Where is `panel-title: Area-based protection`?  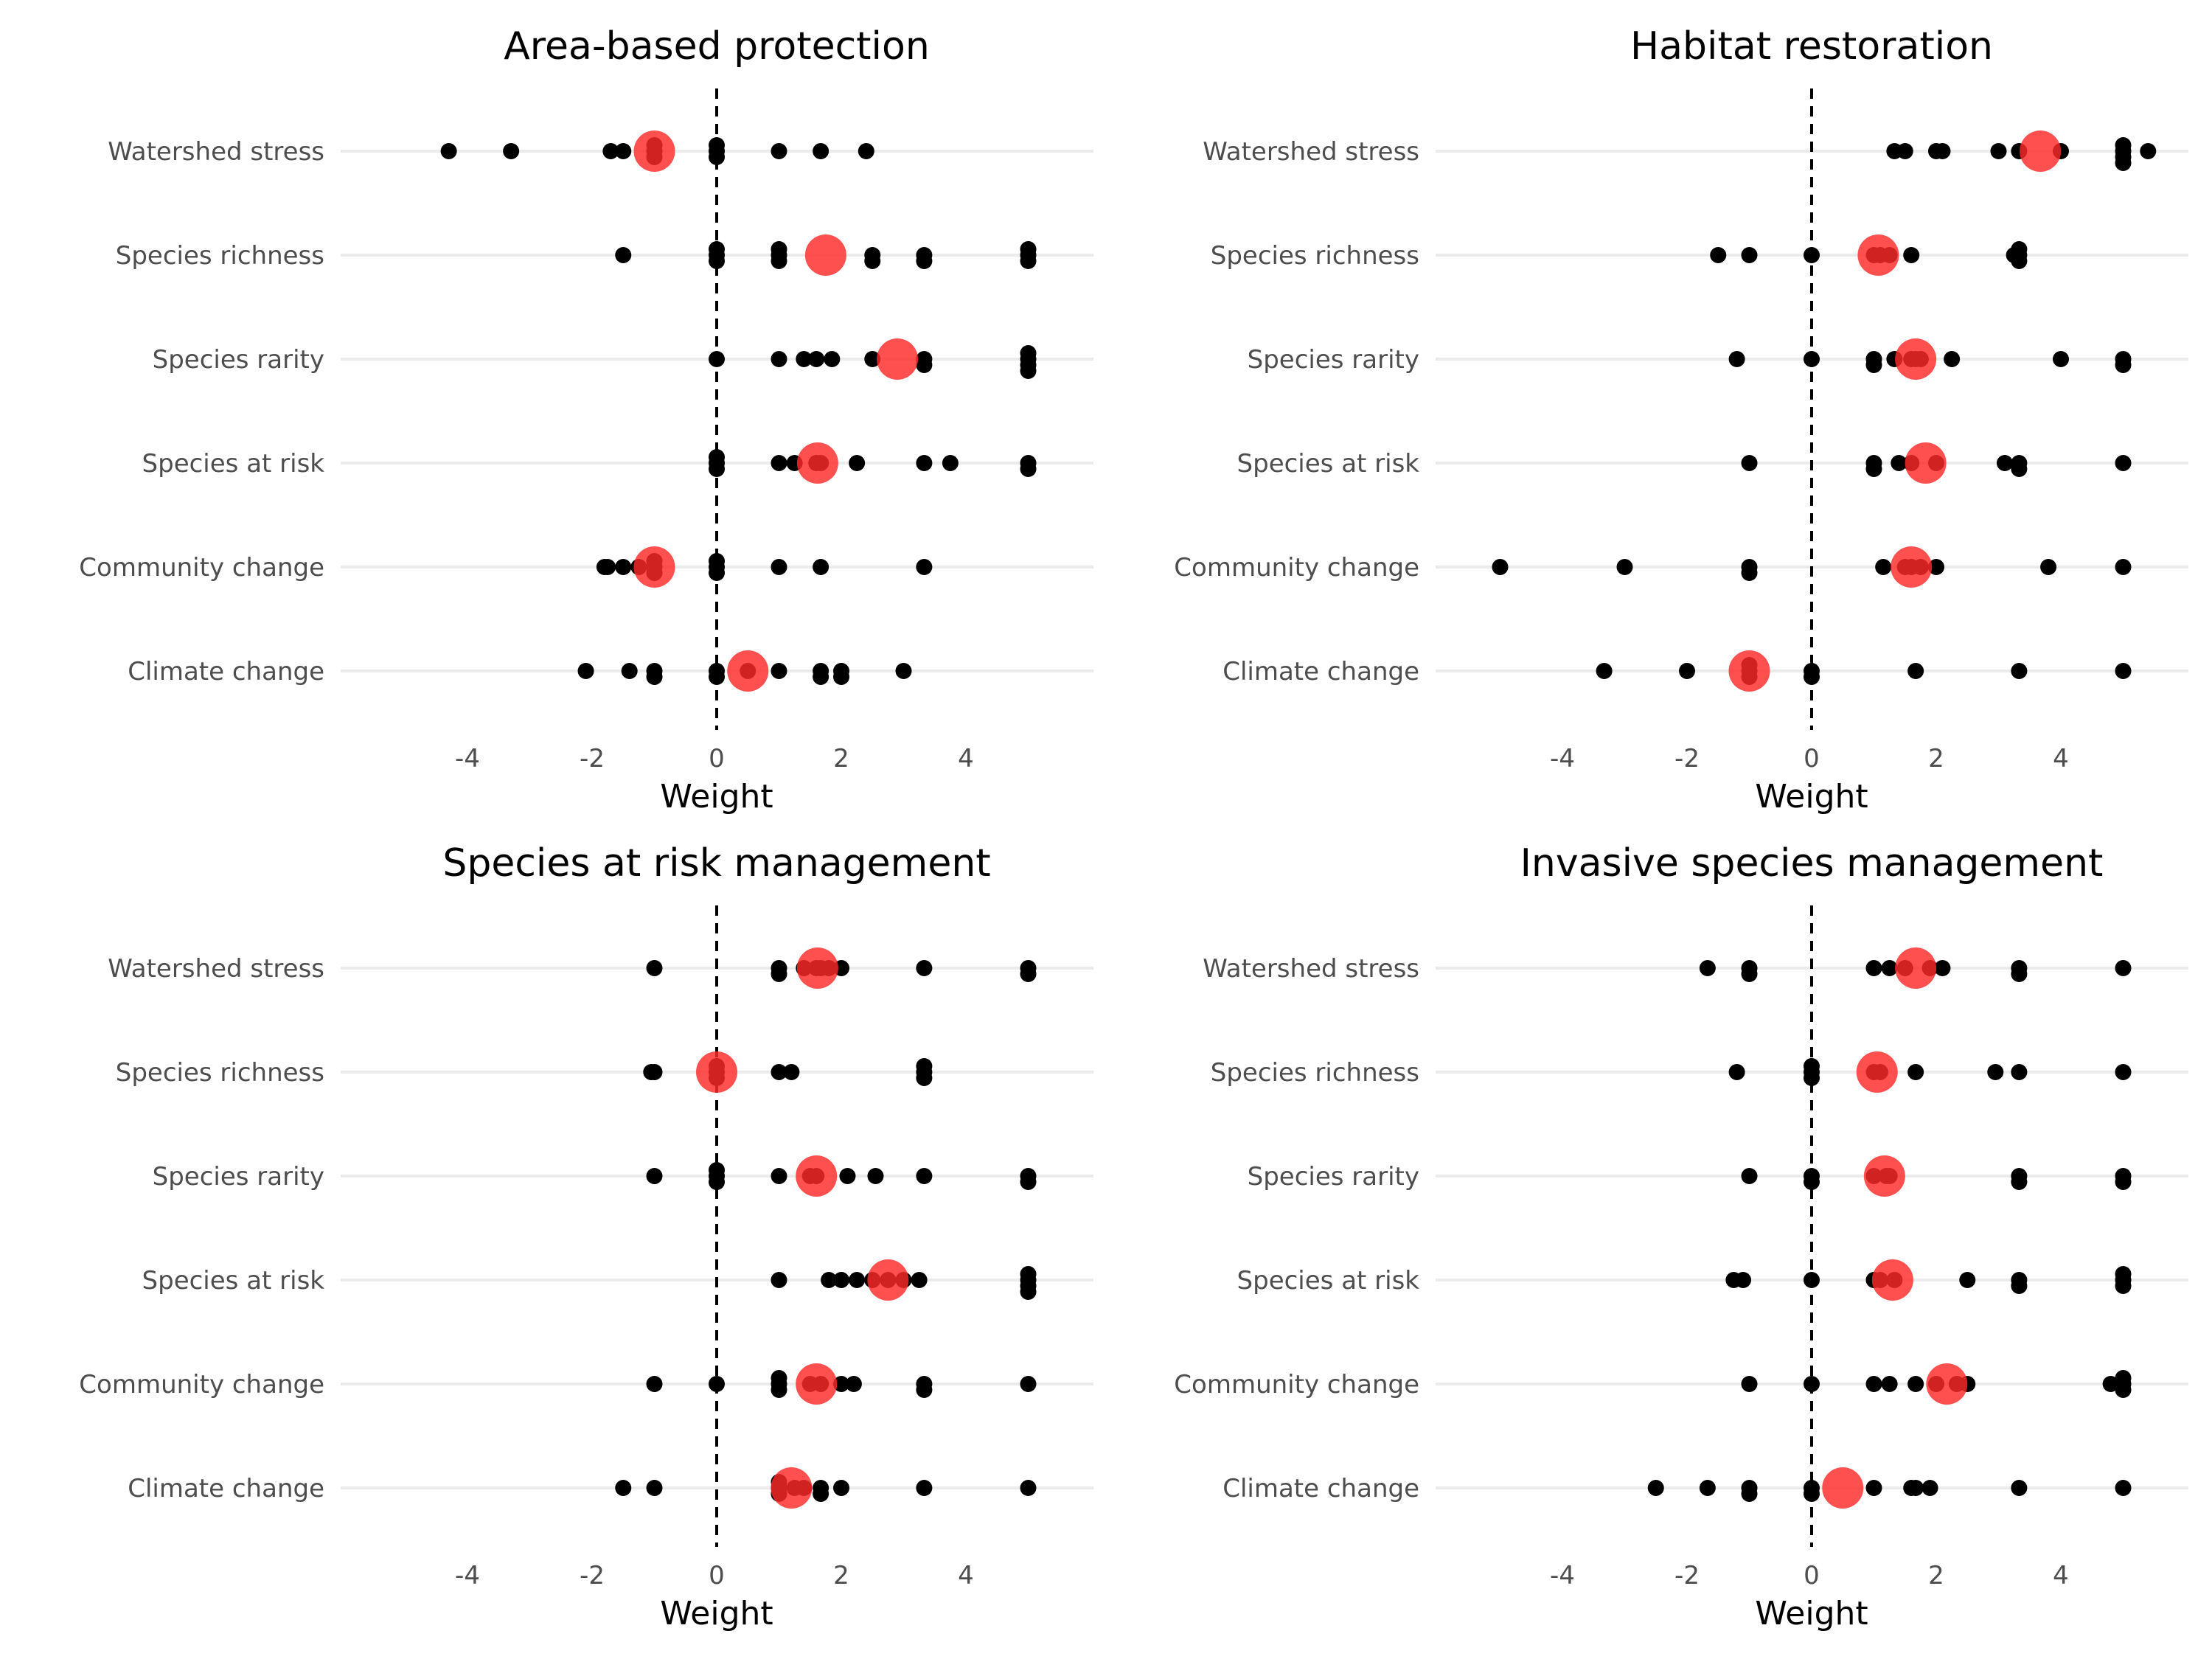 panel-title: Area-based protection is located at coordinates (717, 46).